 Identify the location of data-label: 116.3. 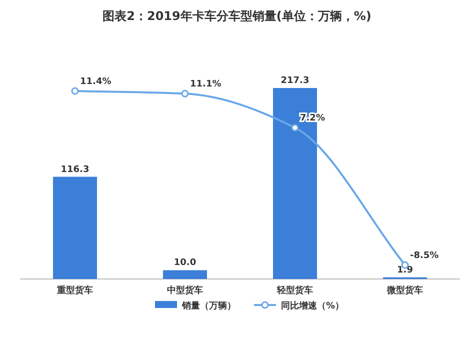
(75, 169).